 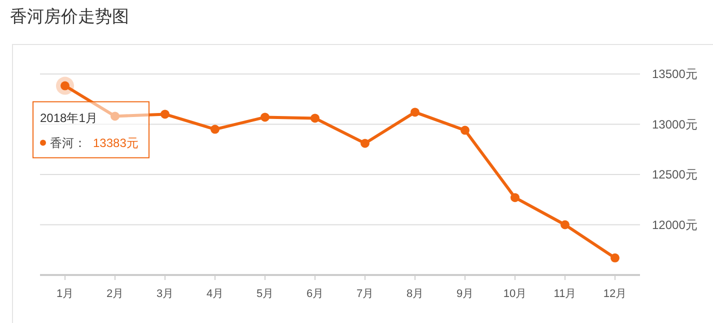 I want to click on x-tick-label: 5月, so click(x=265, y=294).